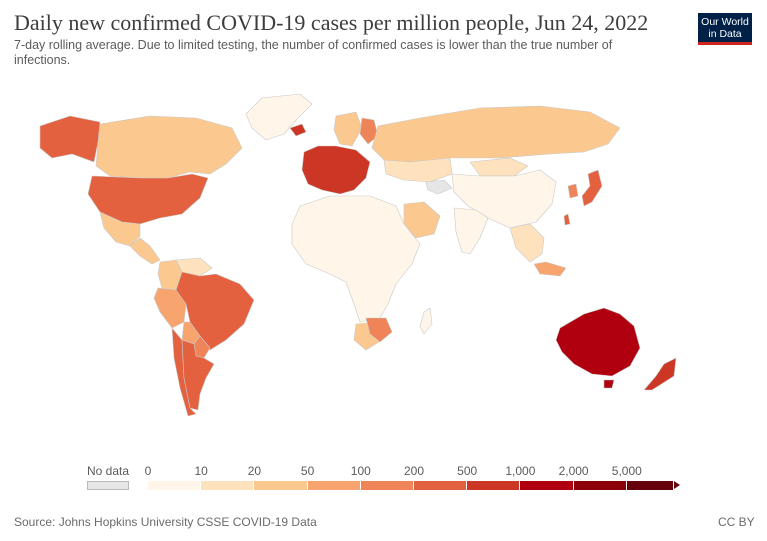 The image size is (767, 541). What do you see at coordinates (360, 471) in the screenshot?
I see `legend-tick-label: 100` at bounding box center [360, 471].